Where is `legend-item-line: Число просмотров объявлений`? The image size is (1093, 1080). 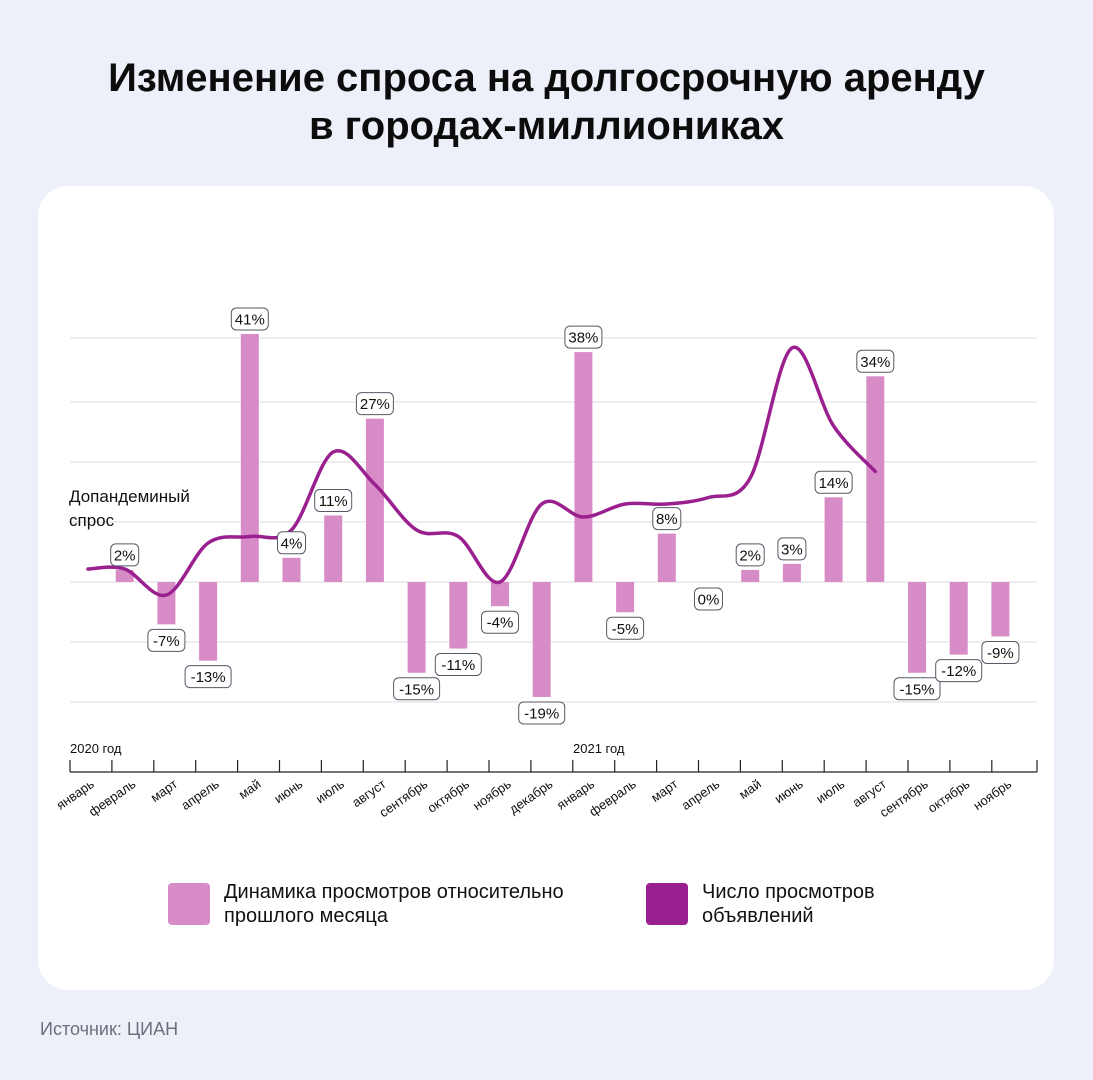
legend-item-line: Число просмотров объявлений is located at coordinates (789, 904).